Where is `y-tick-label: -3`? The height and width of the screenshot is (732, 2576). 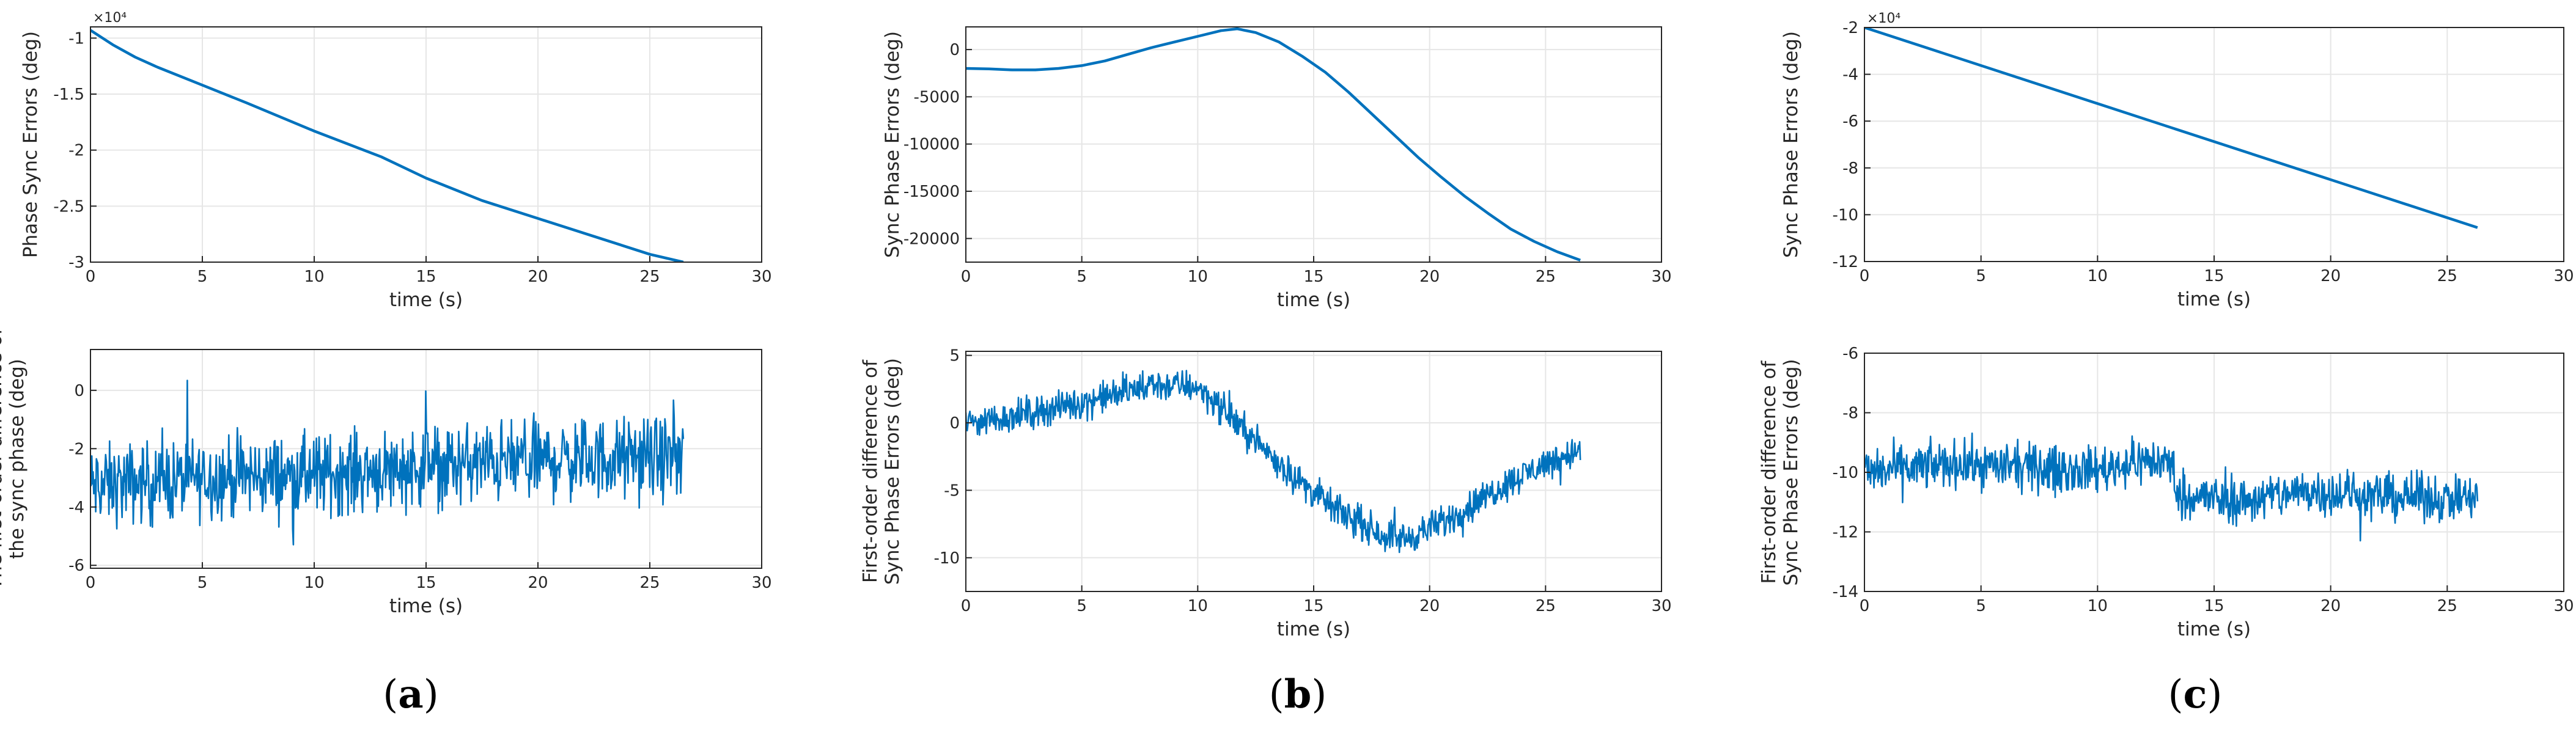
y-tick-label: -3 is located at coordinates (76, 263).